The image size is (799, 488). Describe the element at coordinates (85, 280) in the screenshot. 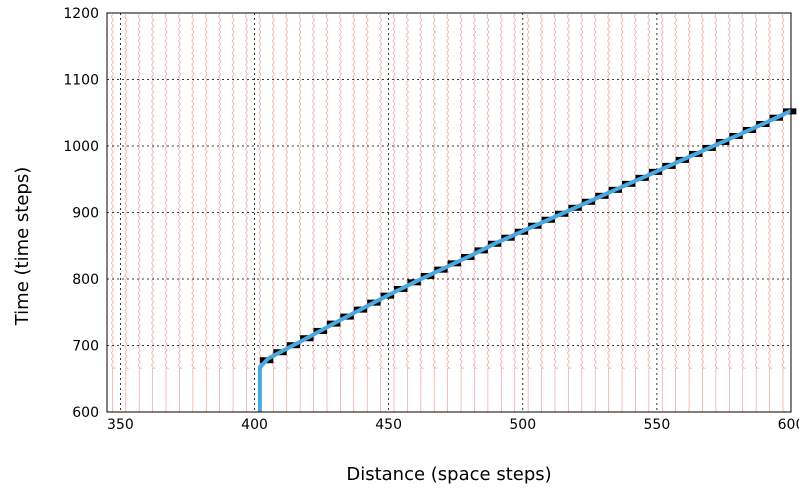

I see `y-tick-label: 800` at that location.